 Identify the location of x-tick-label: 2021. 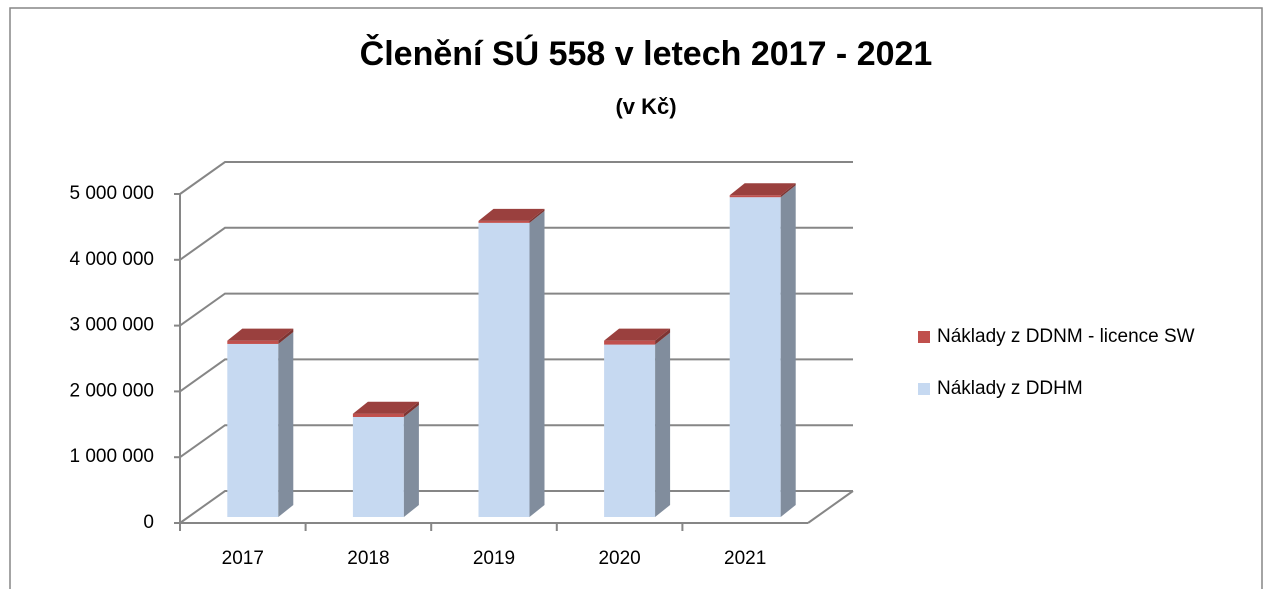
(745, 558).